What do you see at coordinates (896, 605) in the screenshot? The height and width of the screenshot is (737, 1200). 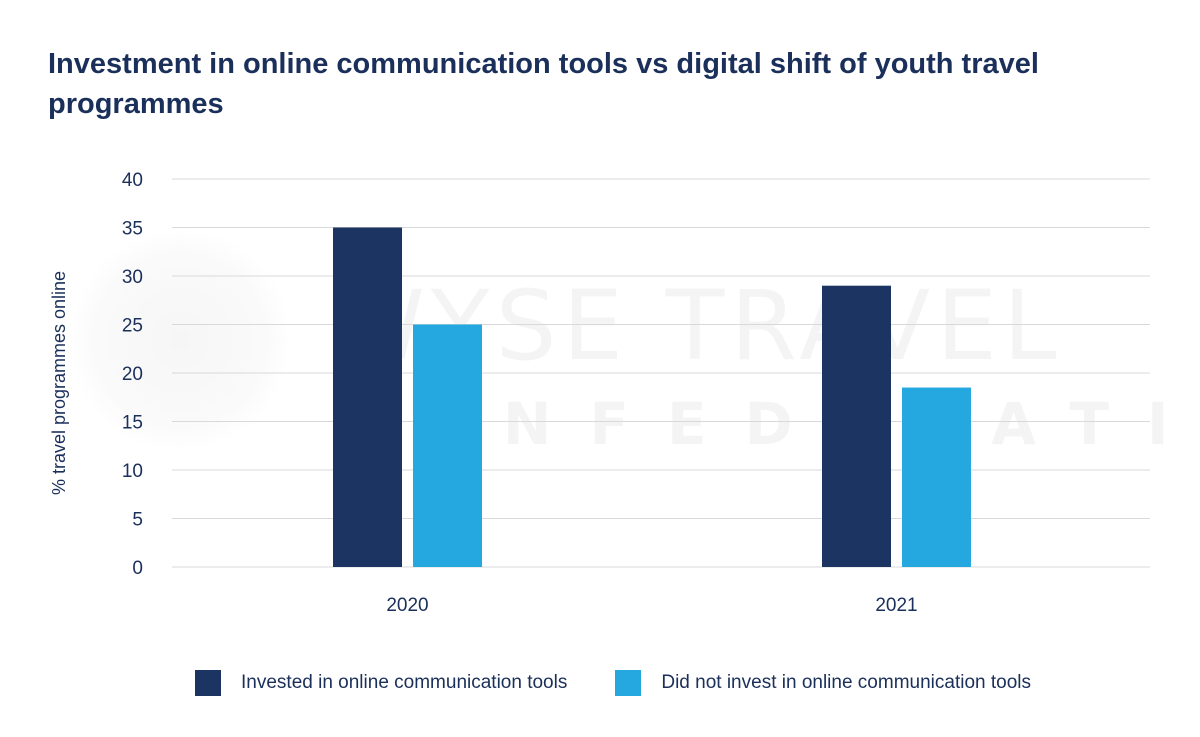 I see `x-tick-label: 2021` at bounding box center [896, 605].